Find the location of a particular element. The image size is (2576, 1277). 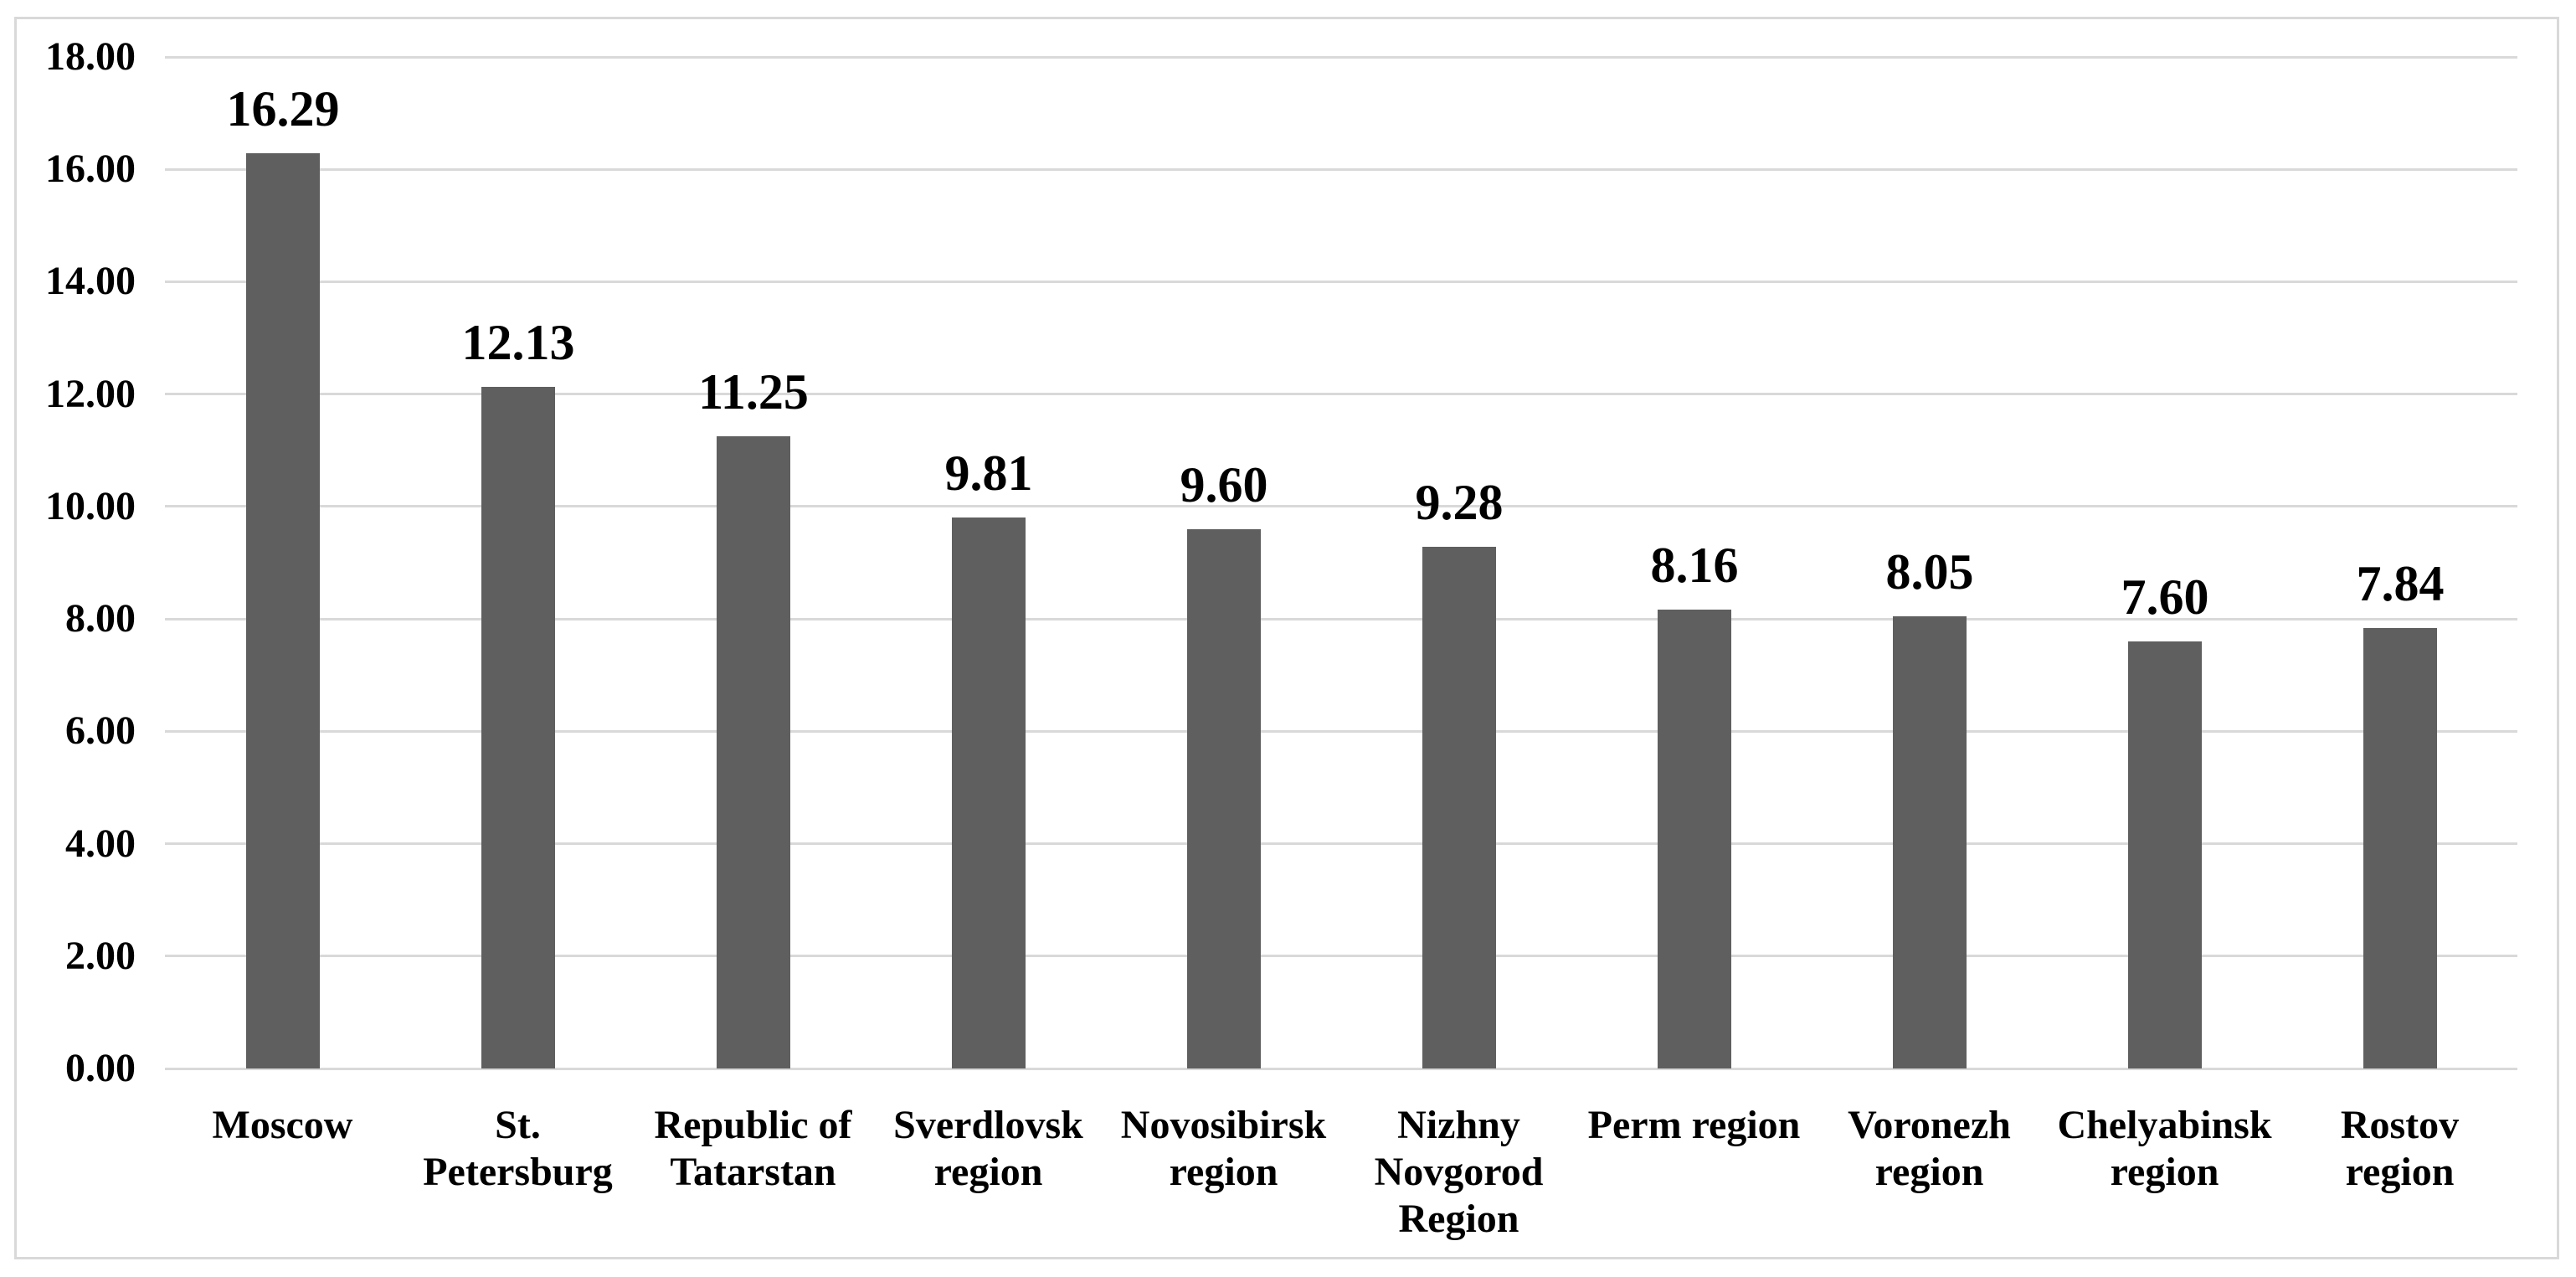

y-axis-tick-label: 2.00 is located at coordinates (101, 955).